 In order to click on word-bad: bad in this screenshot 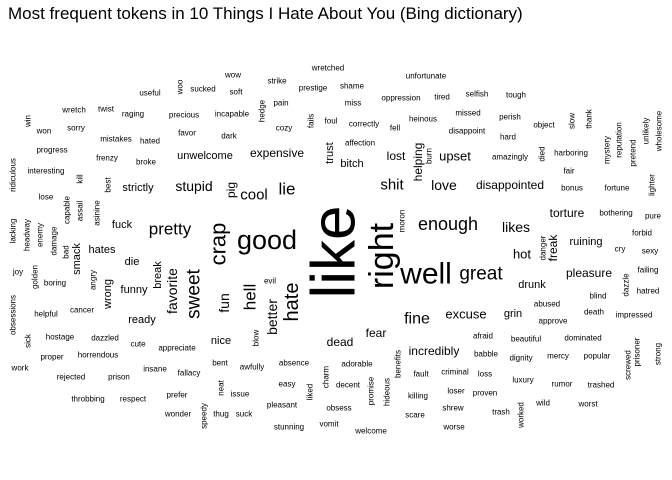, I will do `click(66, 251)`.